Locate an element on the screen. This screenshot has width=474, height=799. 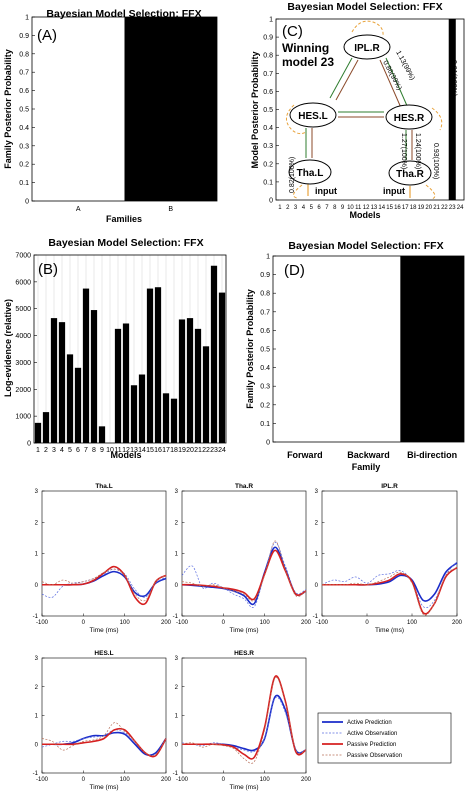
panel-b-title: Bayesian Model Selection: FFX is located at coordinates (125, 243).